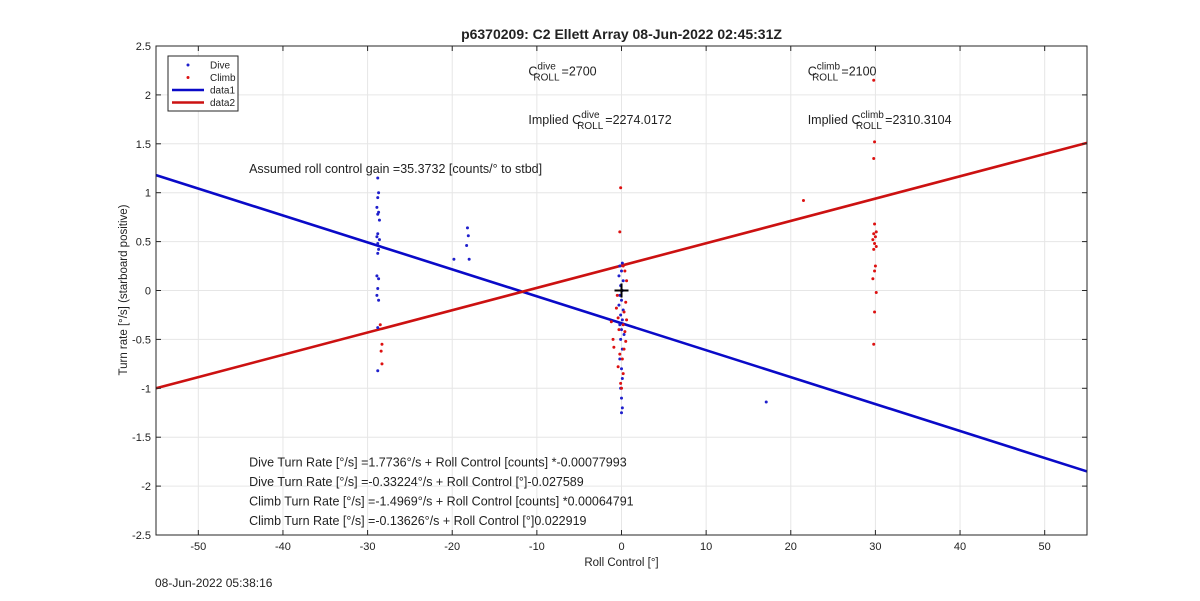  I want to click on x-tick-label: 0, so click(621, 547).